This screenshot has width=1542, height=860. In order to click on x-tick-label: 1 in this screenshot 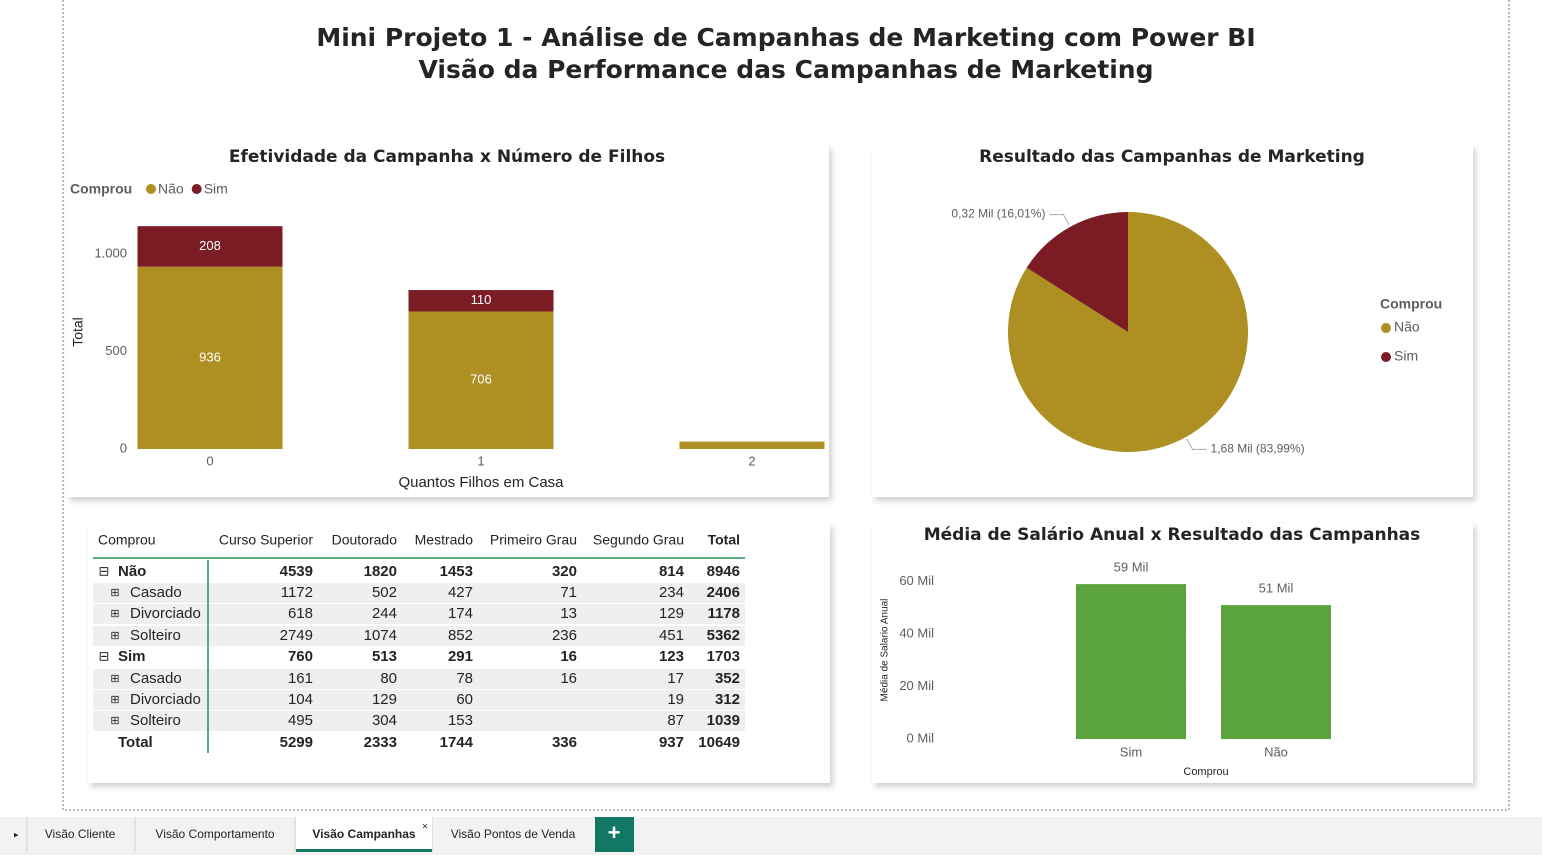, I will do `click(480, 460)`.